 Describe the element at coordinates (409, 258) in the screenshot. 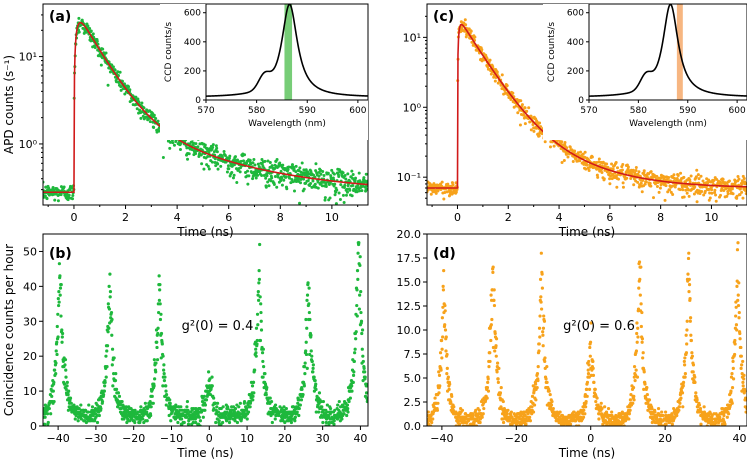

I see `y-tick-label: 17.5` at that location.